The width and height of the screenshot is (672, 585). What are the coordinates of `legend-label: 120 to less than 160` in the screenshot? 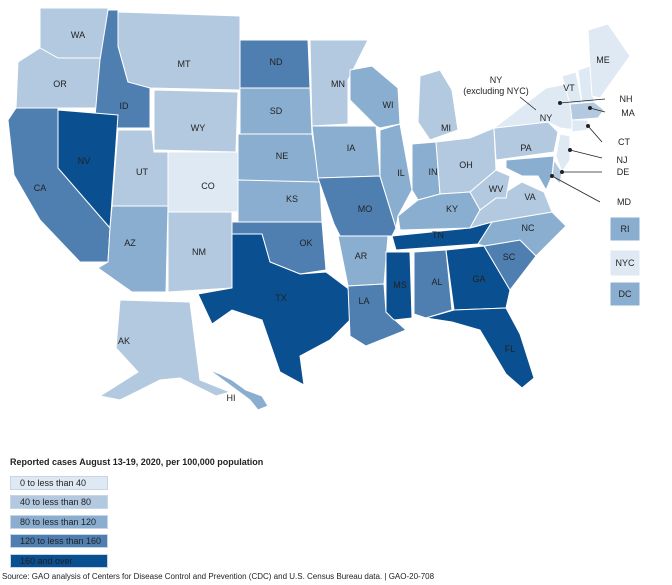 It's located at (61, 541).